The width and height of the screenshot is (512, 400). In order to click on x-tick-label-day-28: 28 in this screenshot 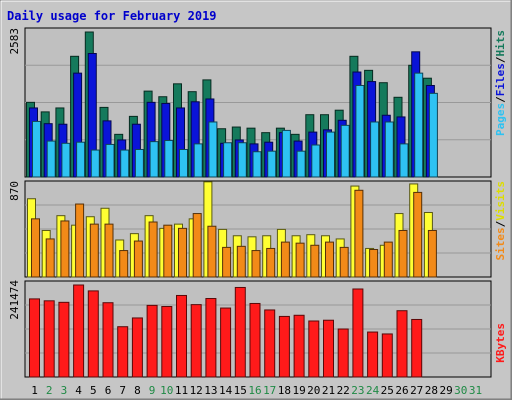, I will do `click(431, 390)`.